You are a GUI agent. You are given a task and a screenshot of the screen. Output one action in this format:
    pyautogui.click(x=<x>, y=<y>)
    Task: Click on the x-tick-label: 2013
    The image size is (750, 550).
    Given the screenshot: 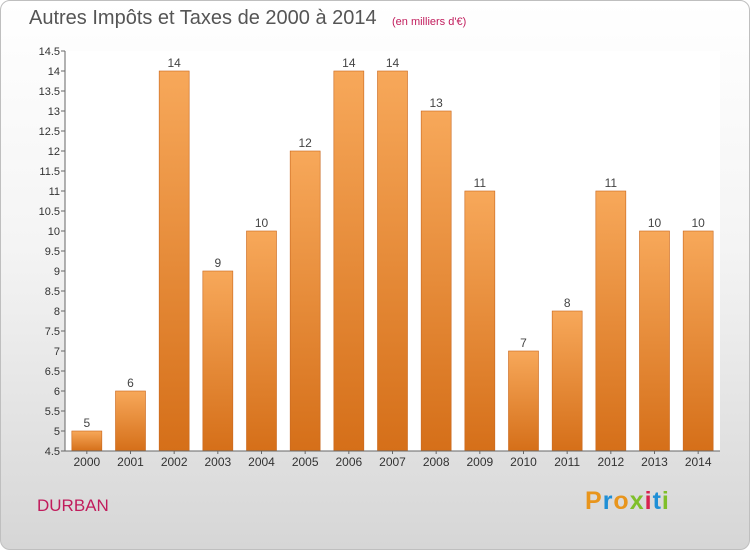 What is the action you would take?
    pyautogui.click(x=654, y=462)
    